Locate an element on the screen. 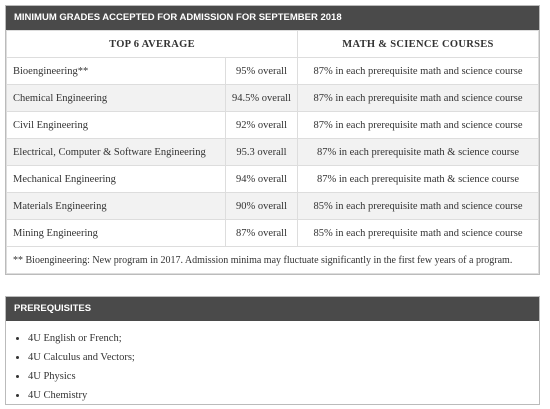 This screenshot has height=409, width=550. column-header: TOP 6 AVERAGE is located at coordinates (152, 44).